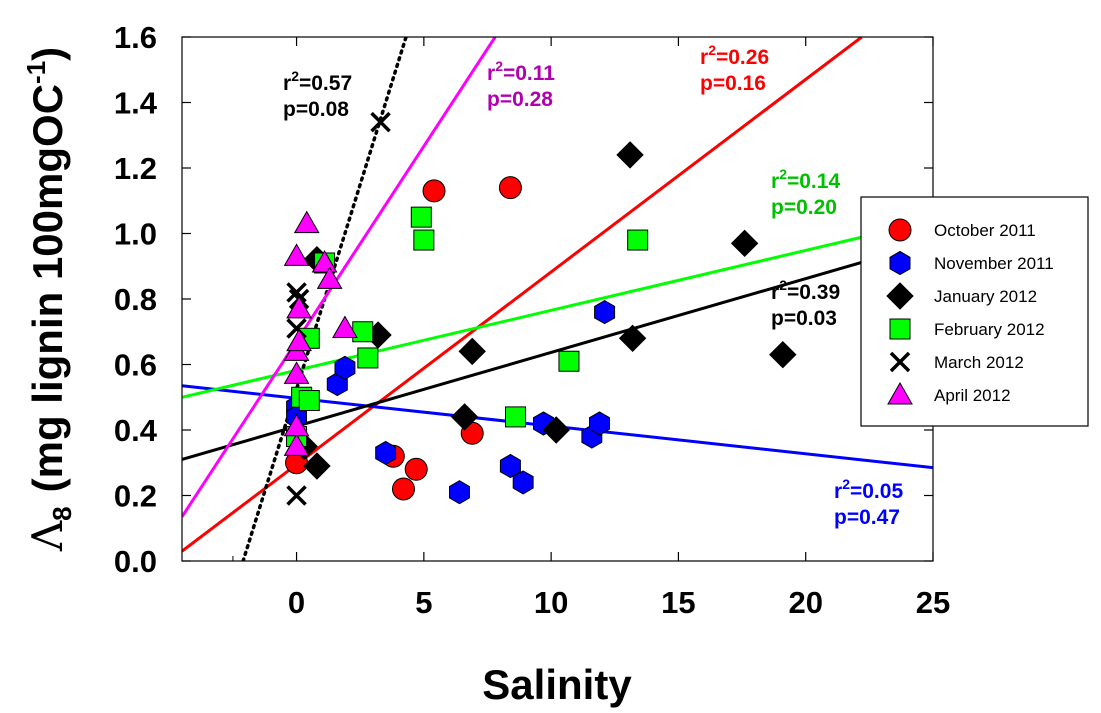  I want to click on y-tick-label-0: 0.0, so click(135, 561).